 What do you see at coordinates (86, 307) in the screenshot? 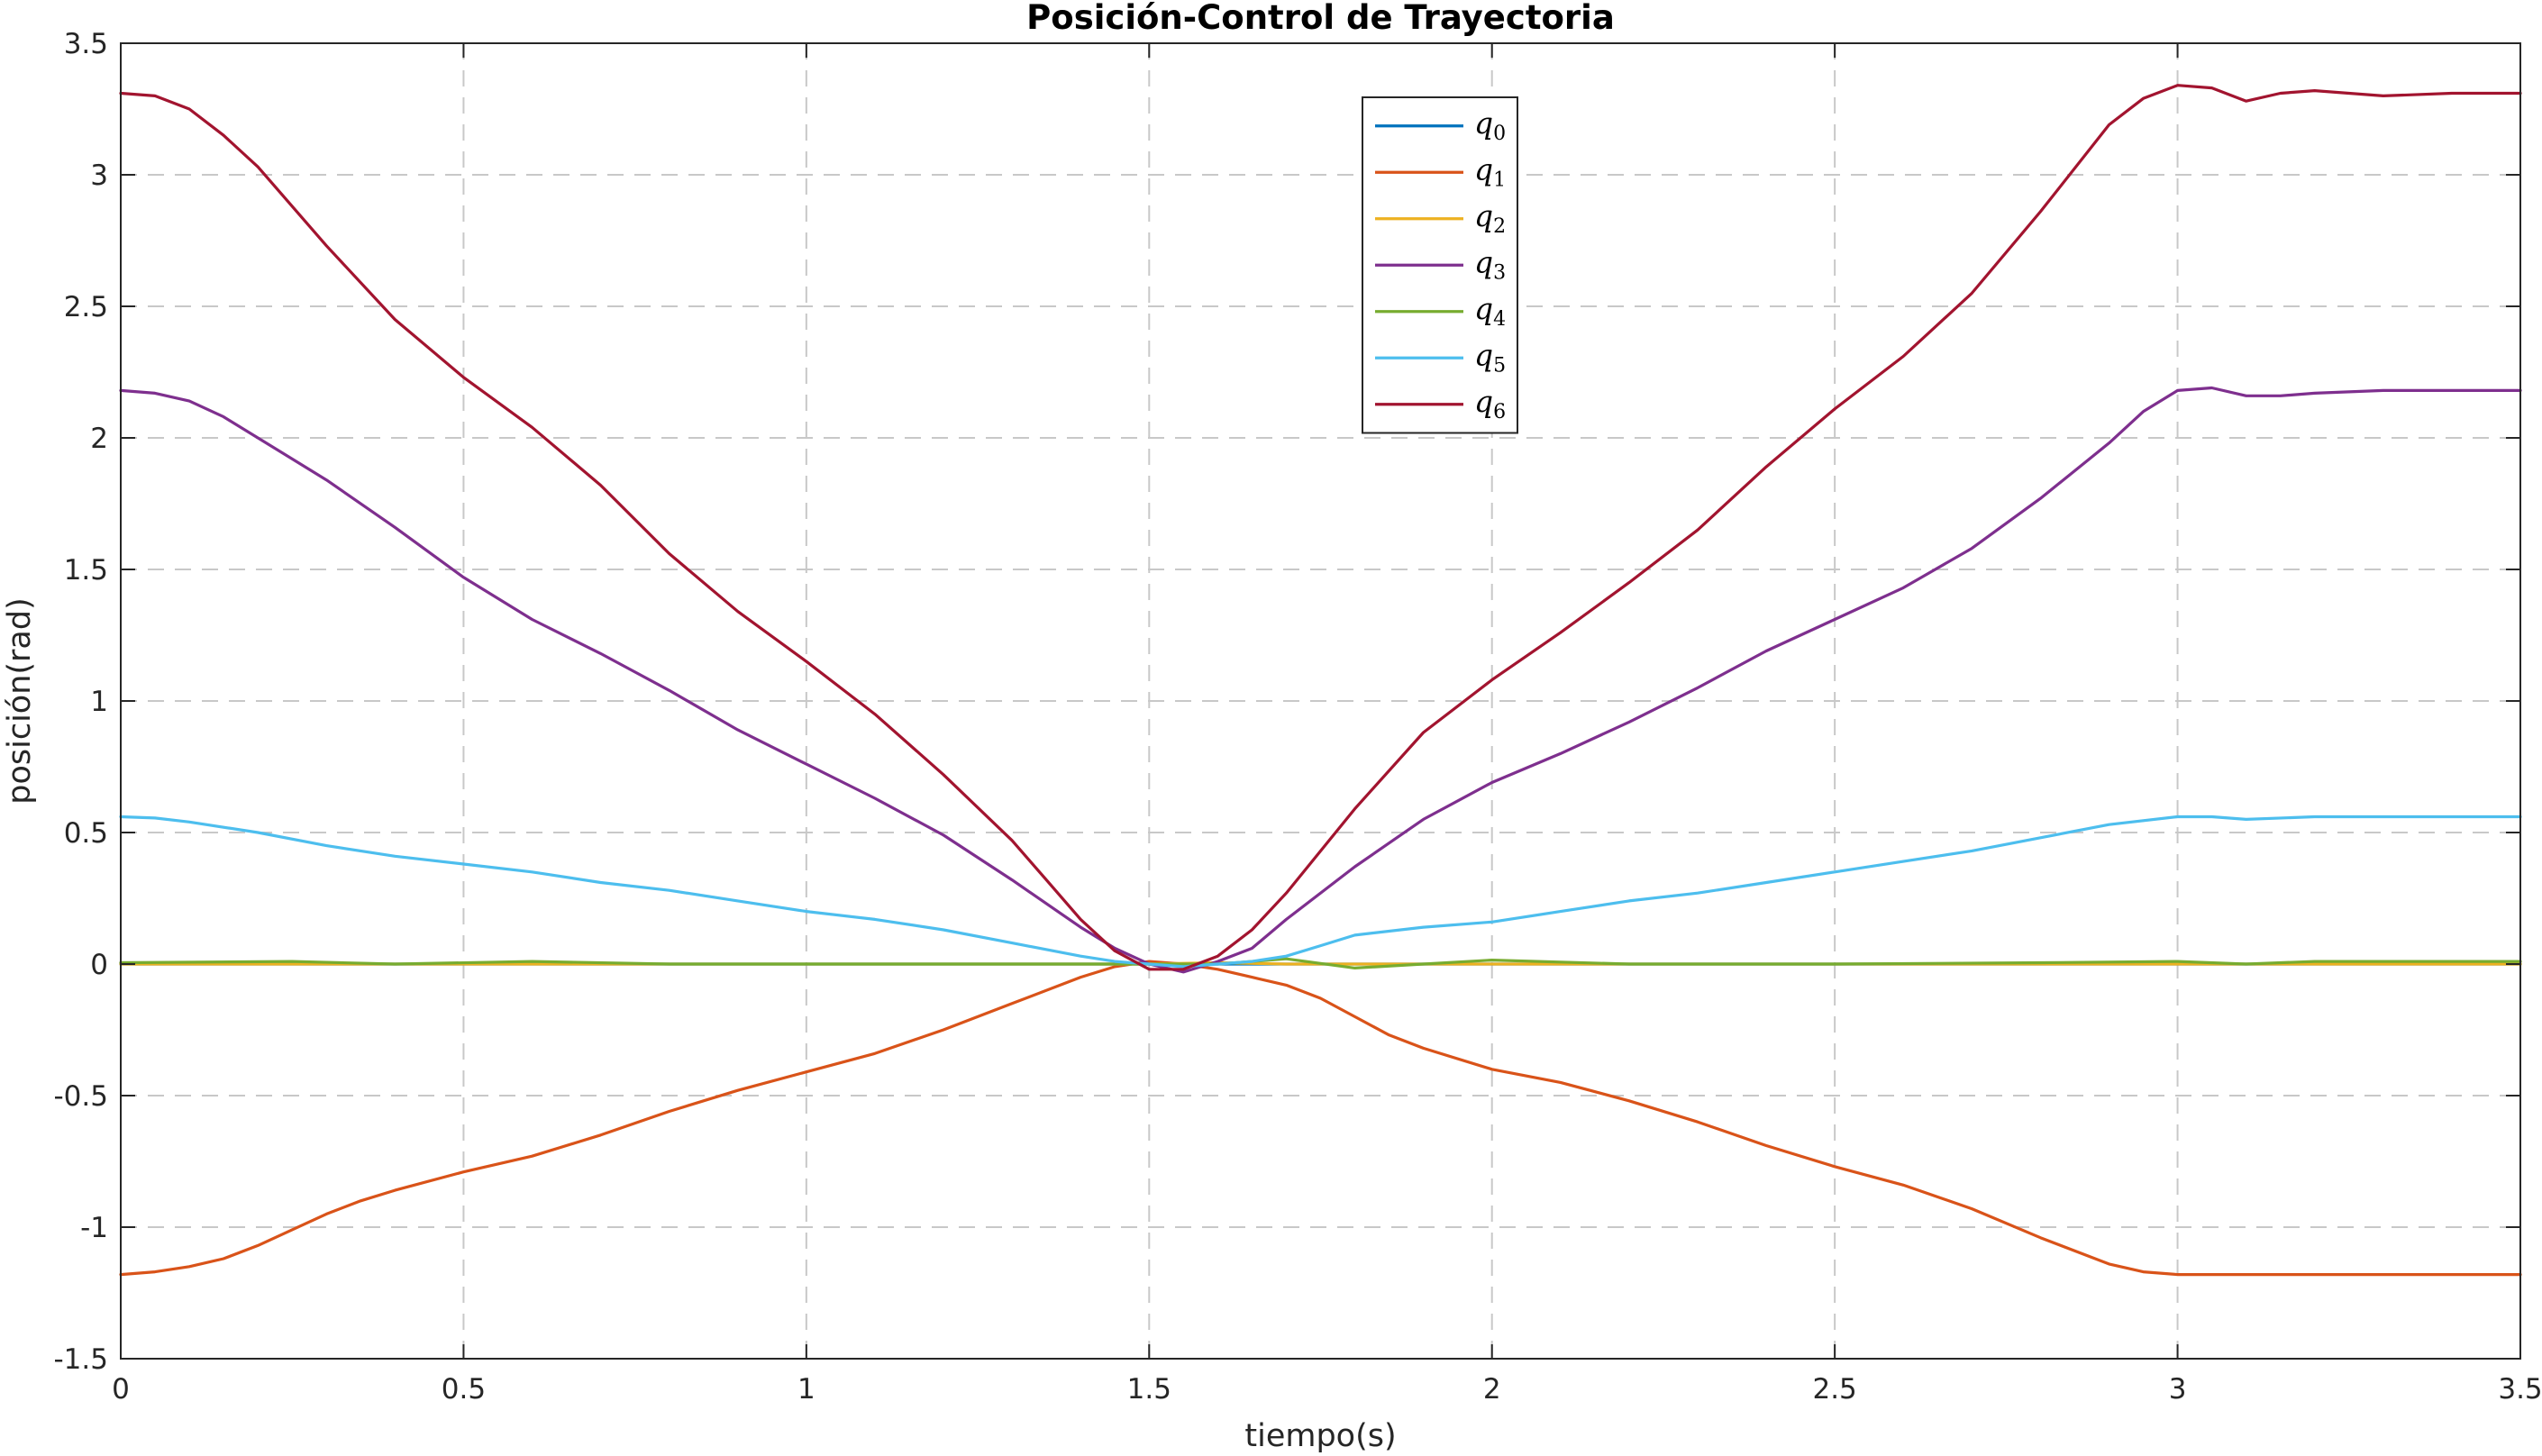
I see `y-tick-label: 2.5` at bounding box center [86, 307].